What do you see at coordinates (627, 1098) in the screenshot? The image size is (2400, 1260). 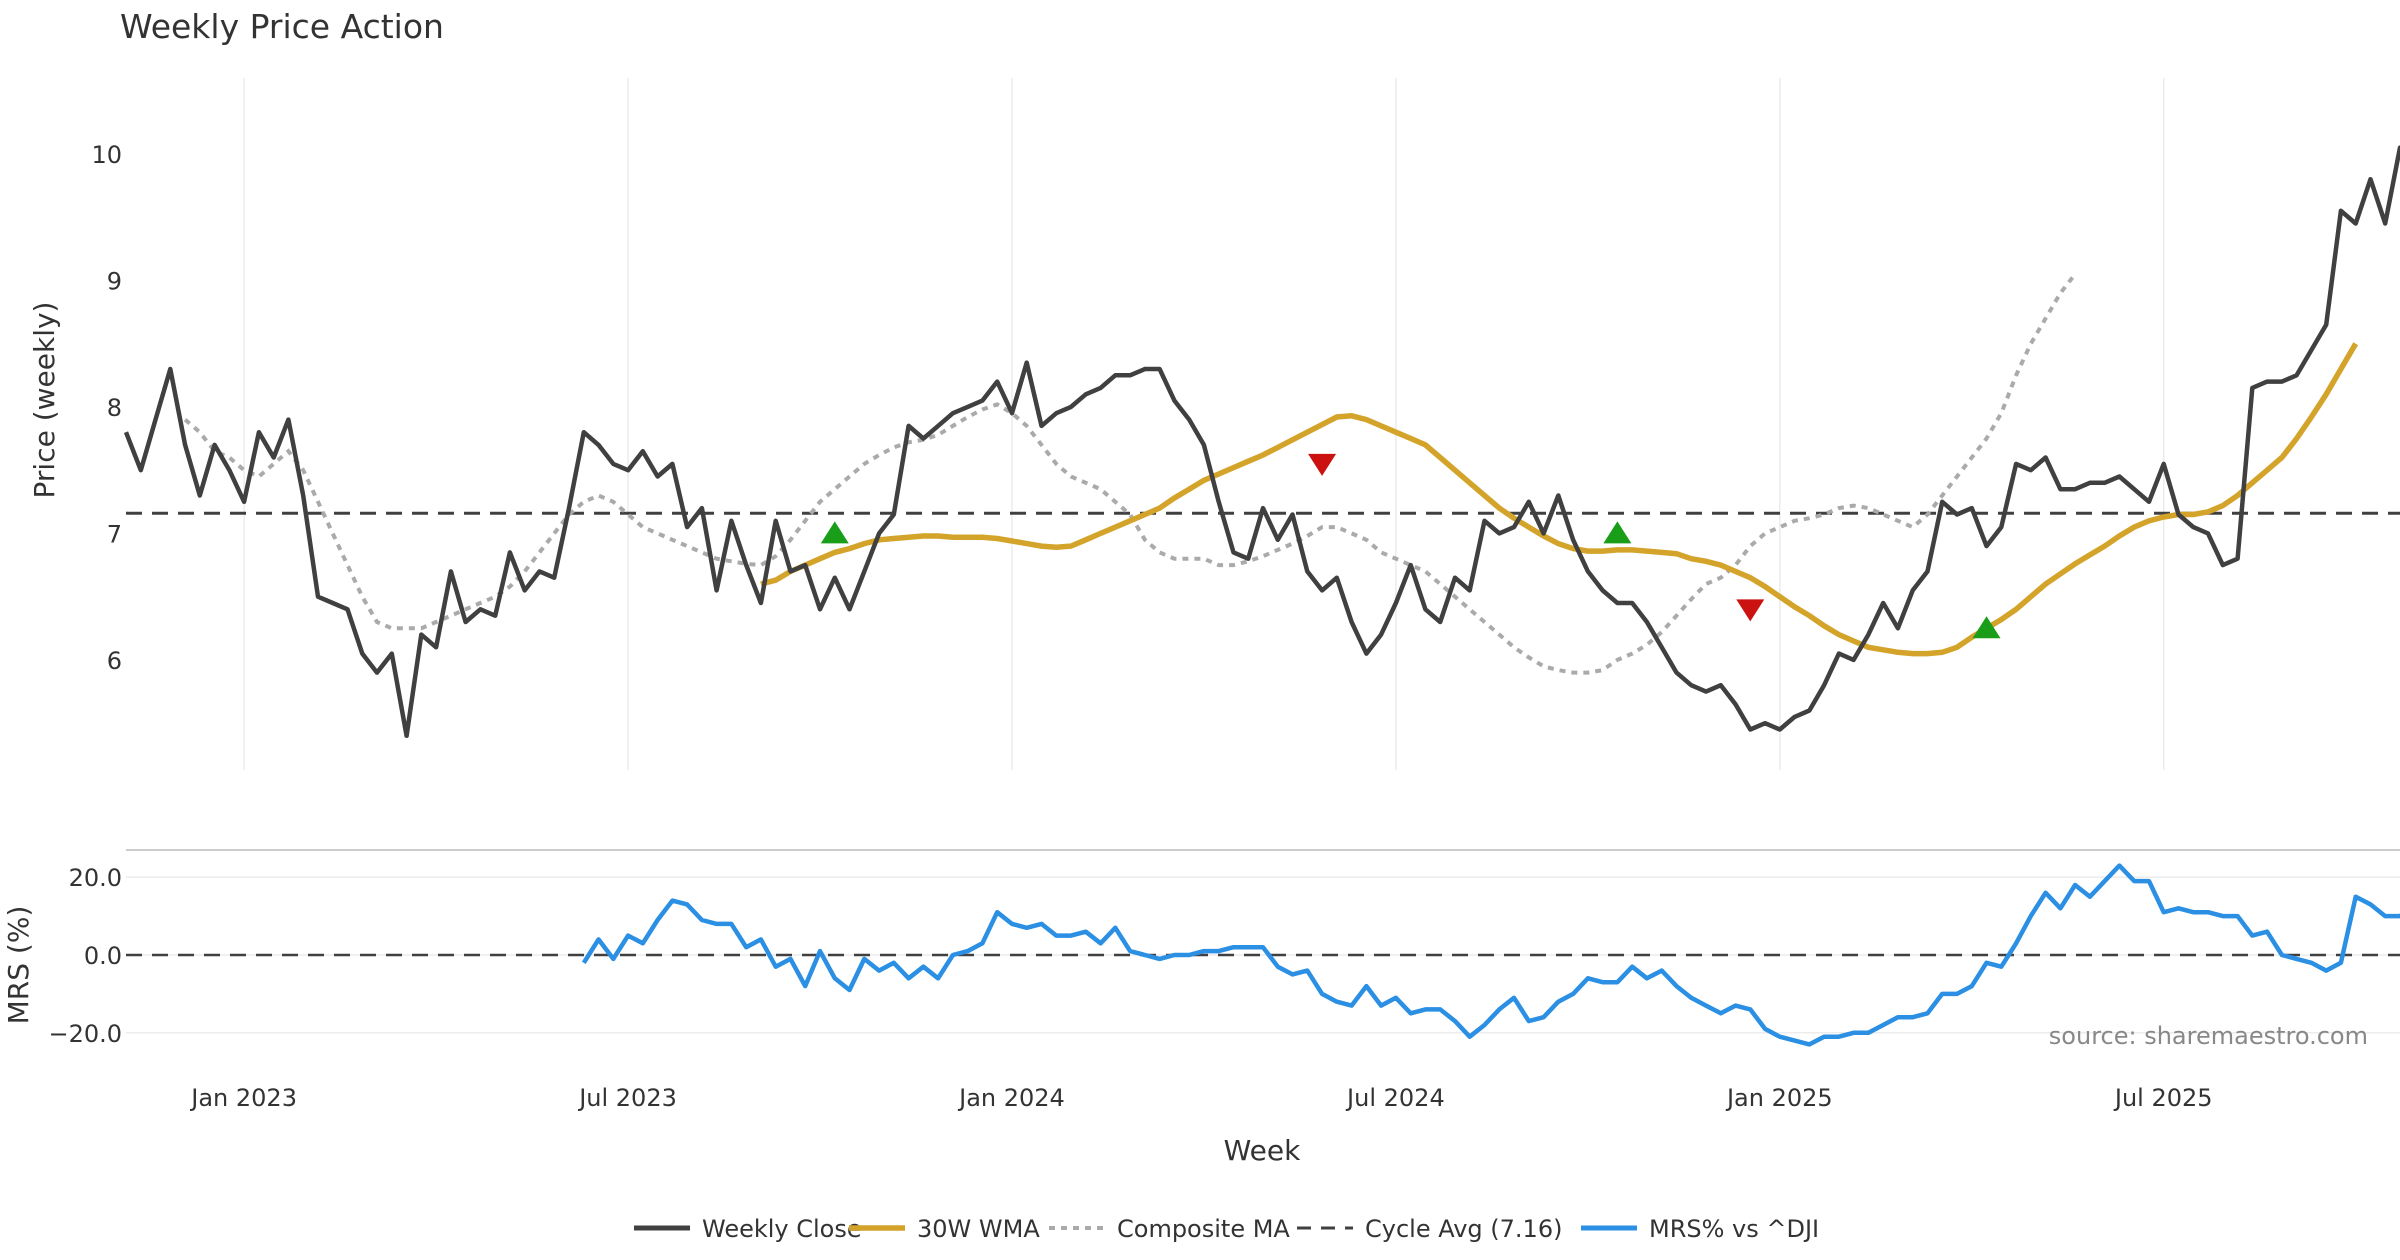 I see `x-tick-label: Jul 2023` at bounding box center [627, 1098].